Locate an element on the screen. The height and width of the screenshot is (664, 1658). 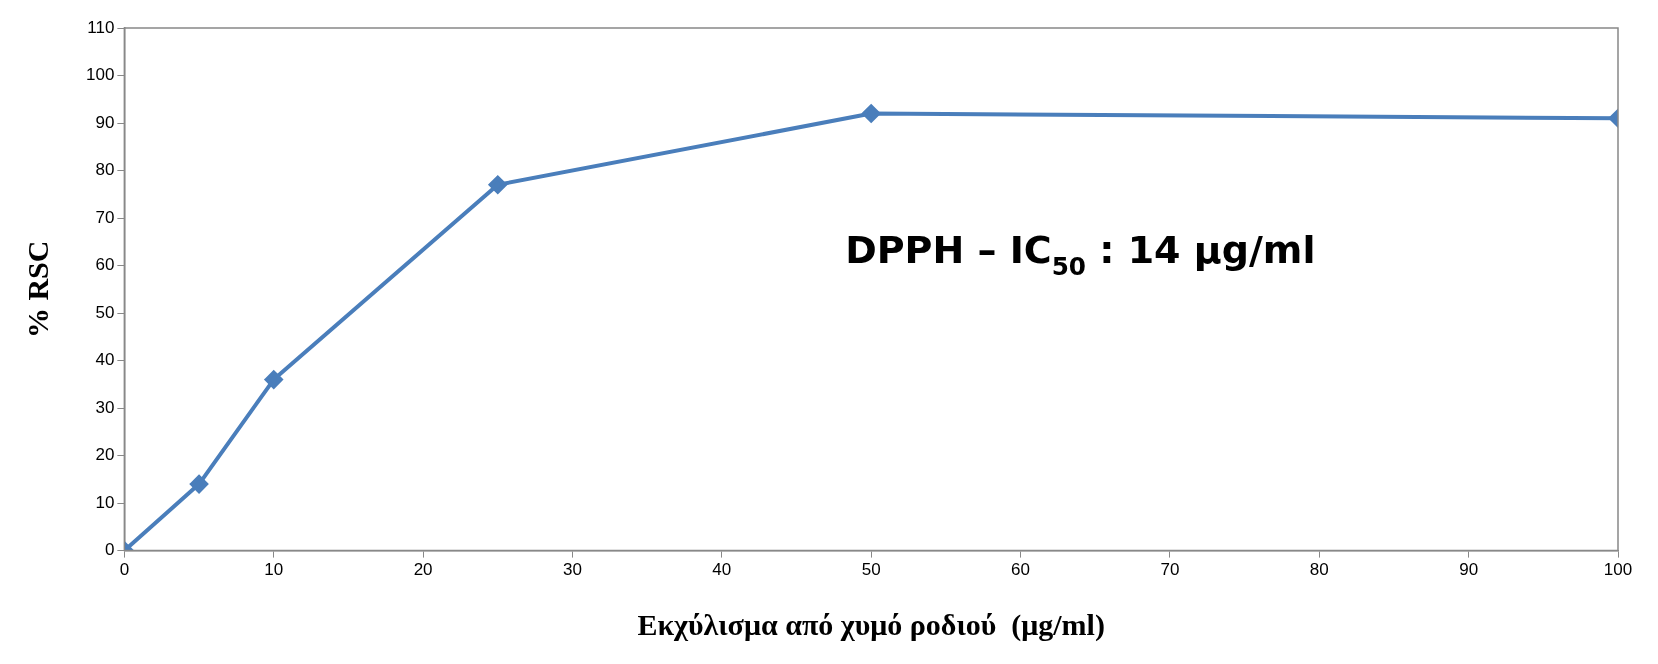
y-tick-label: 60 is located at coordinates (105, 265).